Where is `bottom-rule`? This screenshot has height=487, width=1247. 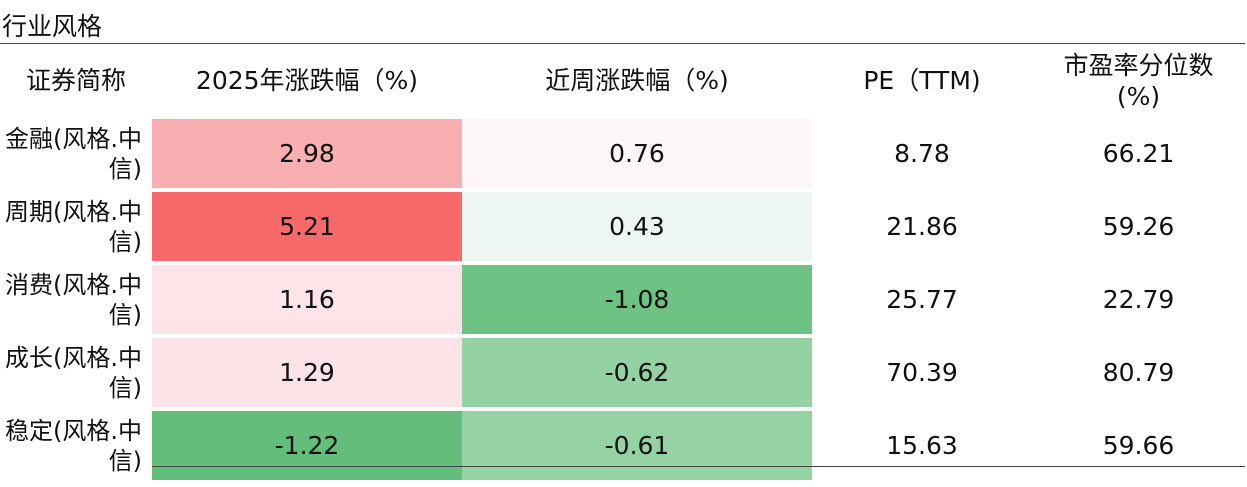
bottom-rule is located at coordinates (698, 466).